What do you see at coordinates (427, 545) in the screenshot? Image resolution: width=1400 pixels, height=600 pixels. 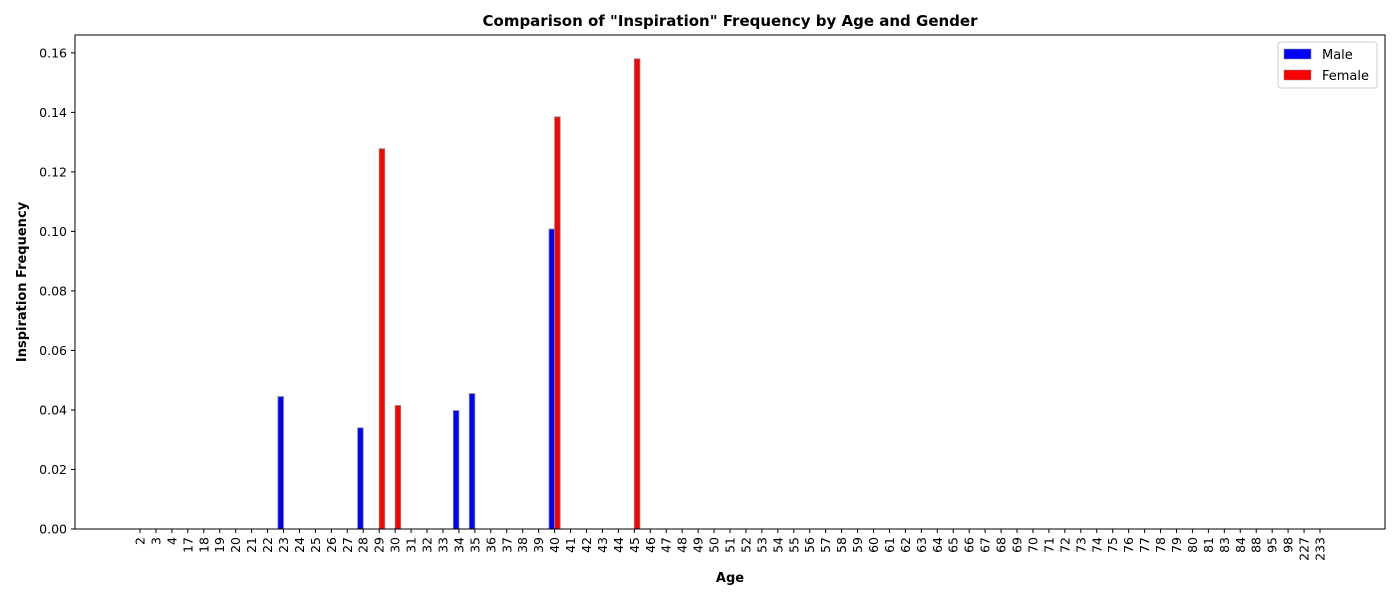 I see `x-tick-label: 32` at bounding box center [427, 545].